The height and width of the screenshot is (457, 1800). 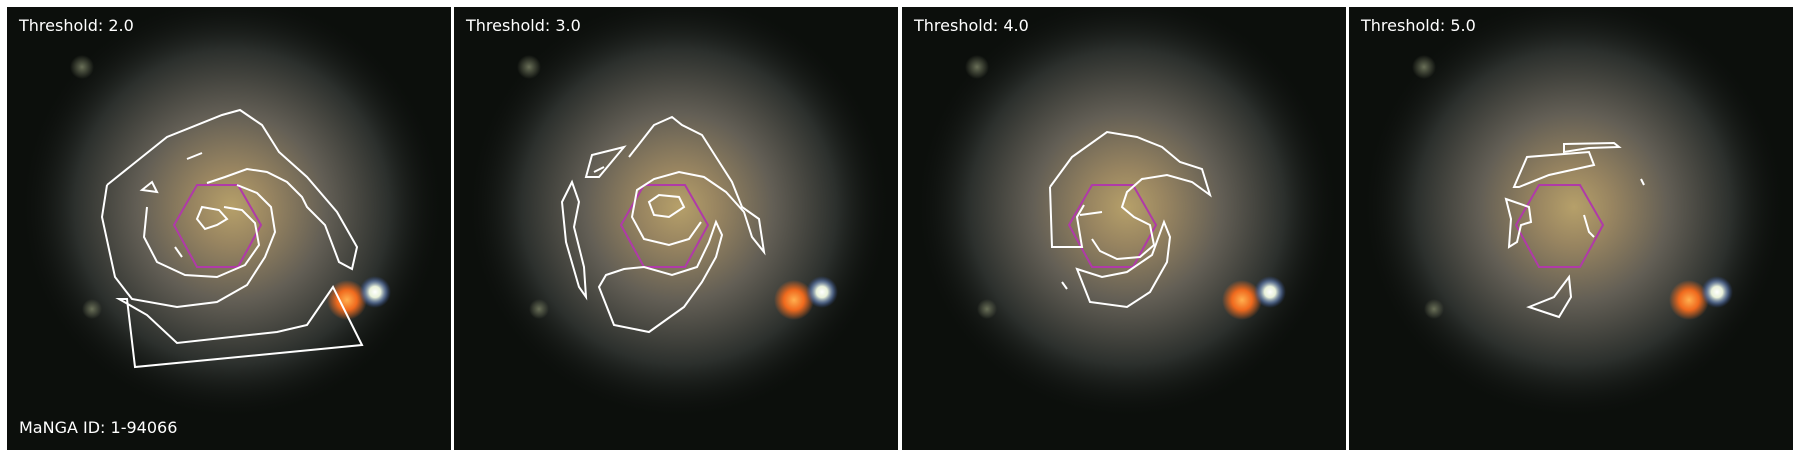 What do you see at coordinates (98, 427) in the screenshot?
I see `manga-id-label: MaNGA ID: 1-94066` at bounding box center [98, 427].